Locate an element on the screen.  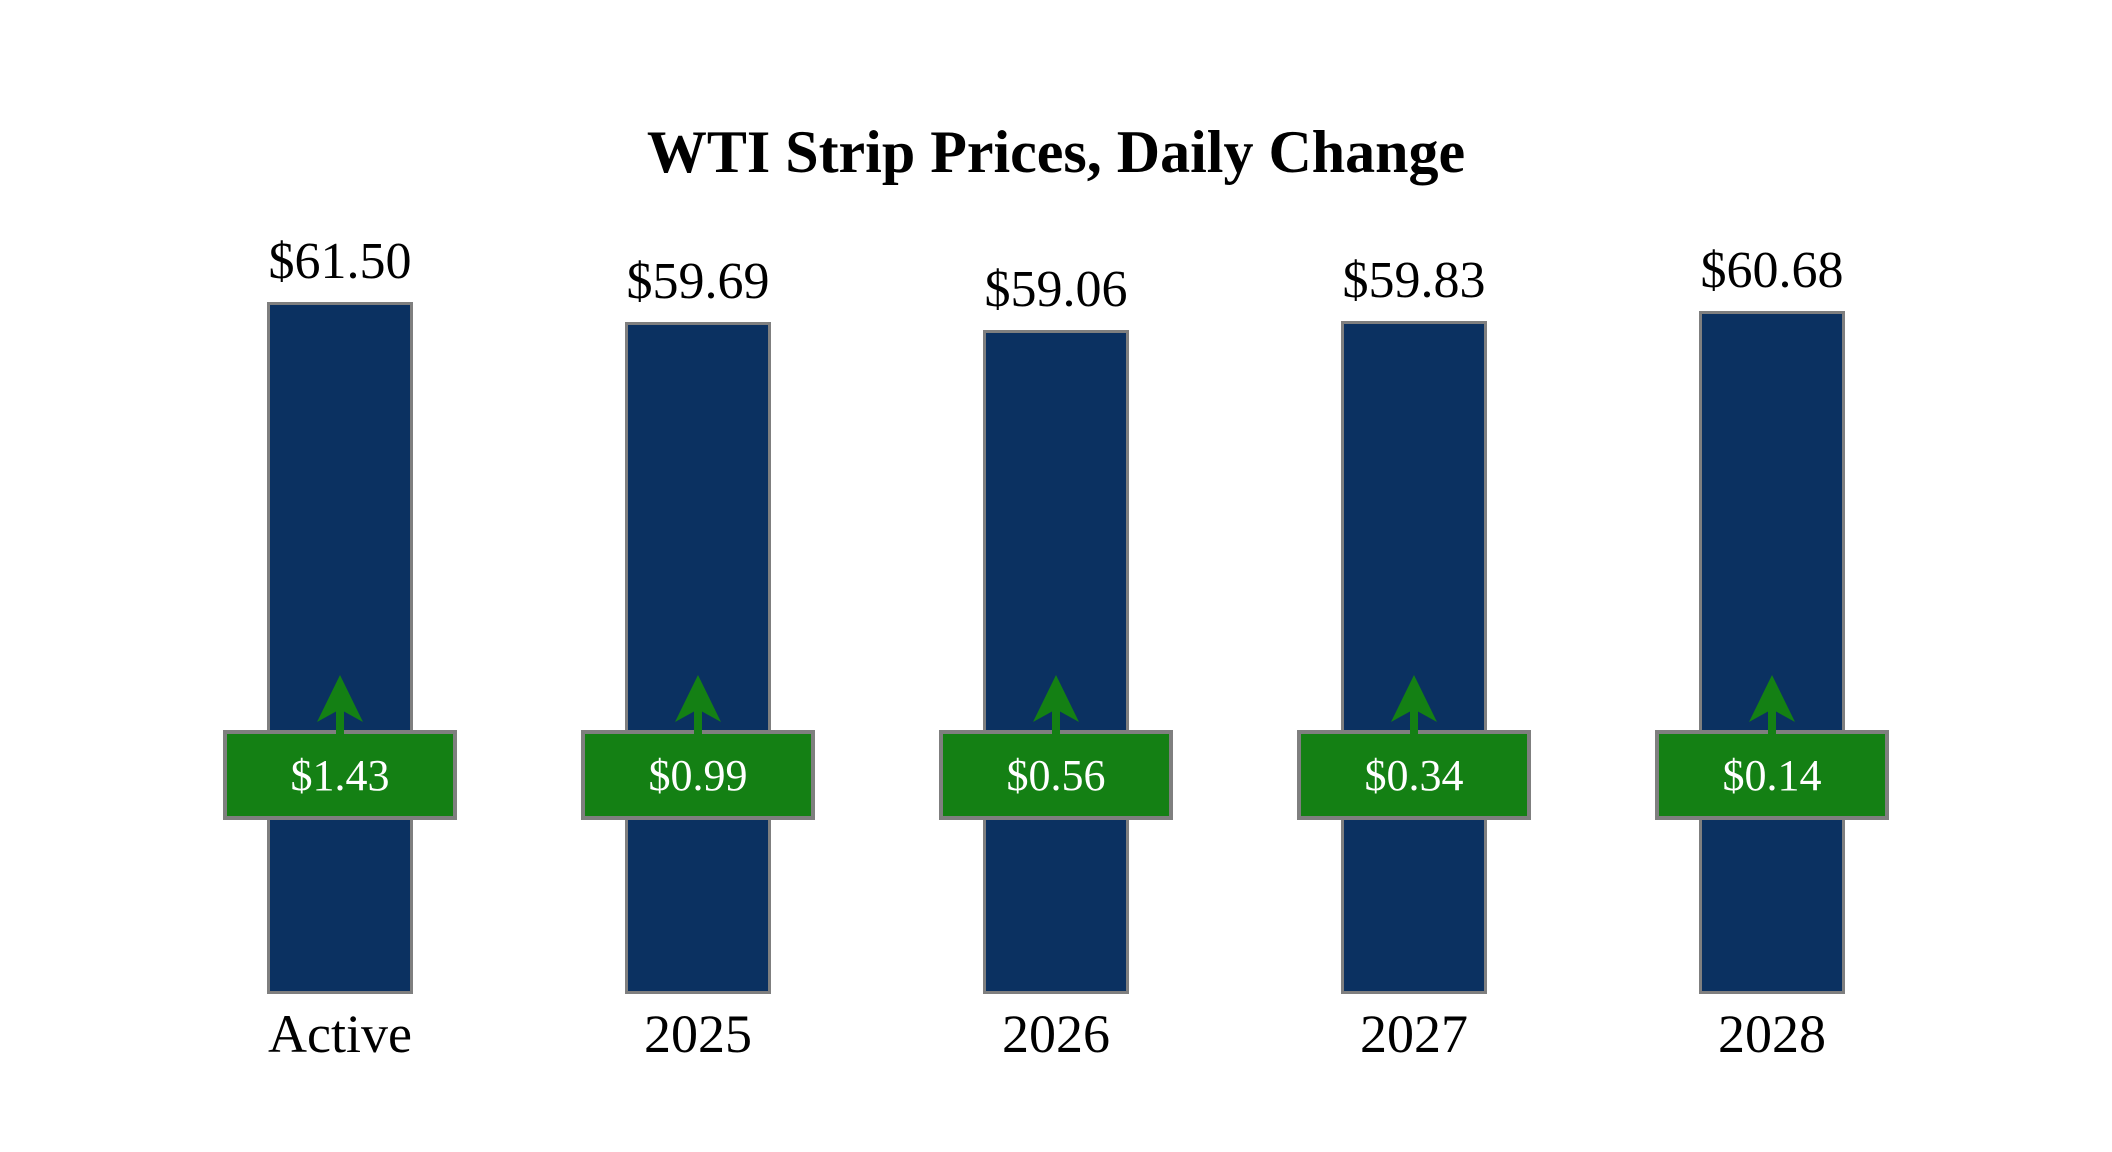
change-value: $0.99 is located at coordinates (698, 775).